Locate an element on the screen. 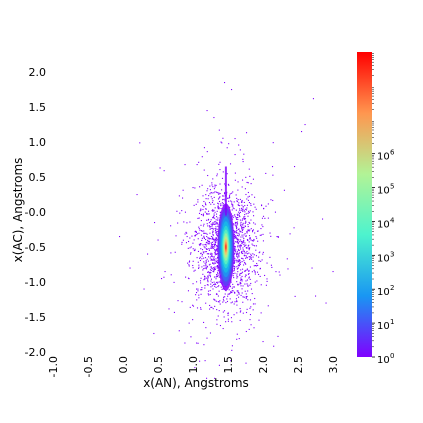 This screenshot has height=423, width=423. colorbar-tick-exponent: 2 is located at coordinates (392, 288).